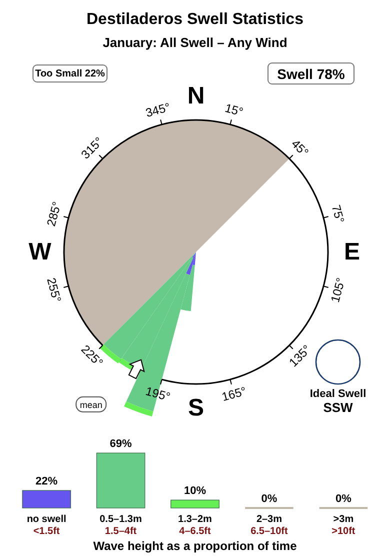 The image size is (390, 560). What do you see at coordinates (234, 110) in the screenshot?
I see `text: 15°` at bounding box center [234, 110].